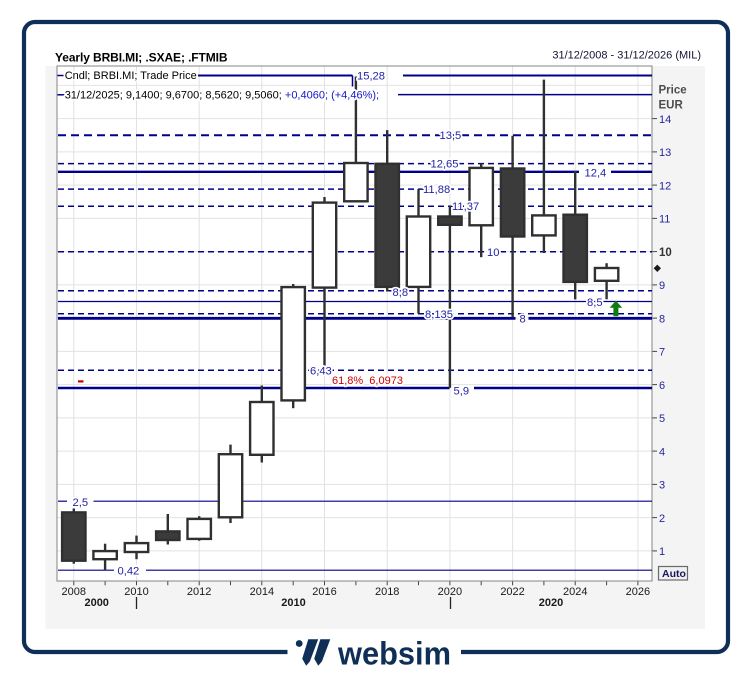 This screenshot has height=676, width=751. What do you see at coordinates (662, 486) in the screenshot?
I see `svg-text: 3` at bounding box center [662, 486].